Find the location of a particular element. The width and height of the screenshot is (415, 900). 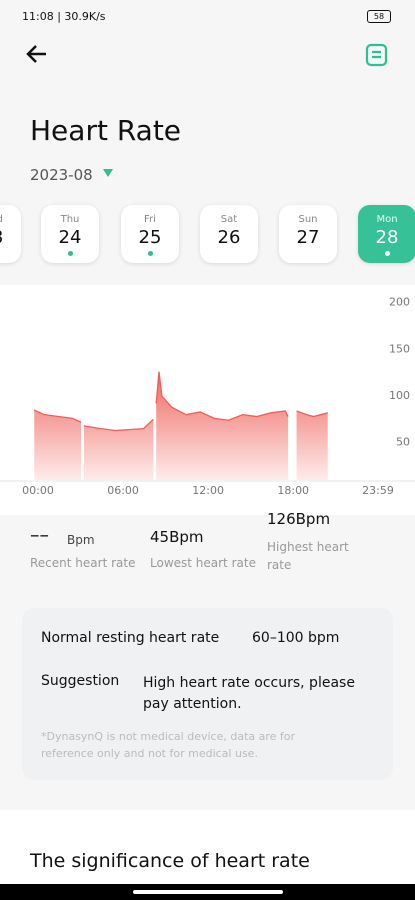

day-card: Sat 26 is located at coordinates (229, 234).